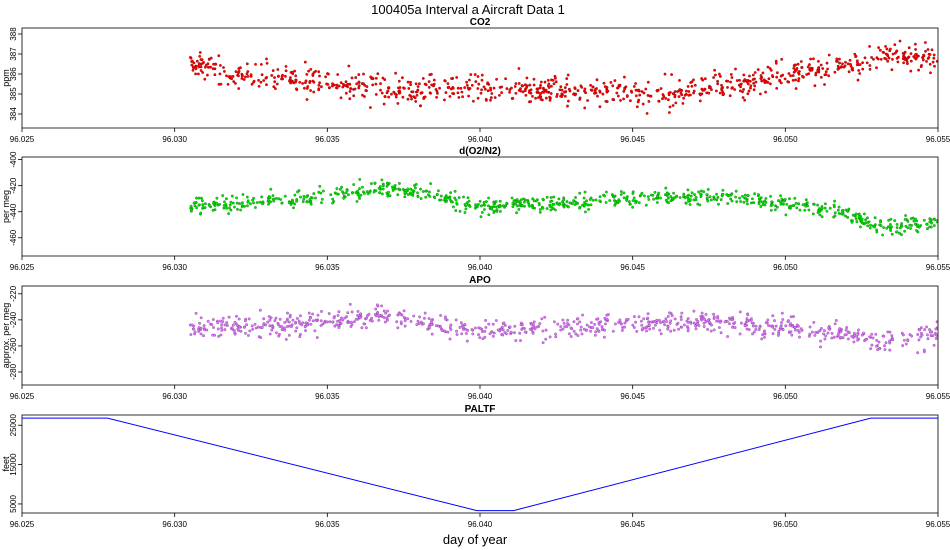 This screenshot has width=950, height=550. I want to click on x-tick-label: 96.040, so click(480, 267).